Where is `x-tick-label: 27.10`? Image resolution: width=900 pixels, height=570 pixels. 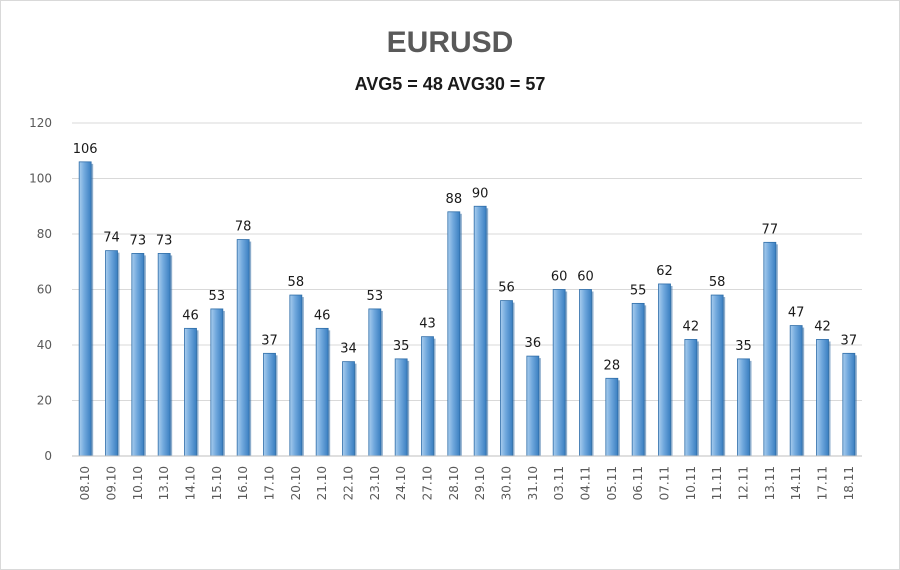 x-tick-label: 27.10 is located at coordinates (428, 483).